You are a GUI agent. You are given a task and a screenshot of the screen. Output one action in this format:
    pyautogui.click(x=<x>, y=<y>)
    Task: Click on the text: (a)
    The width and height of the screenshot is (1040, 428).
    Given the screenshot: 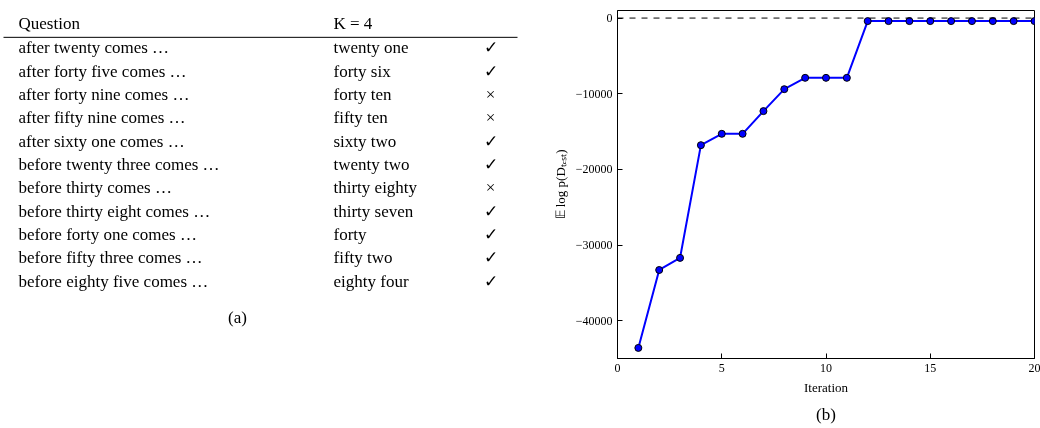 What is the action you would take?
    pyautogui.click(x=237, y=318)
    